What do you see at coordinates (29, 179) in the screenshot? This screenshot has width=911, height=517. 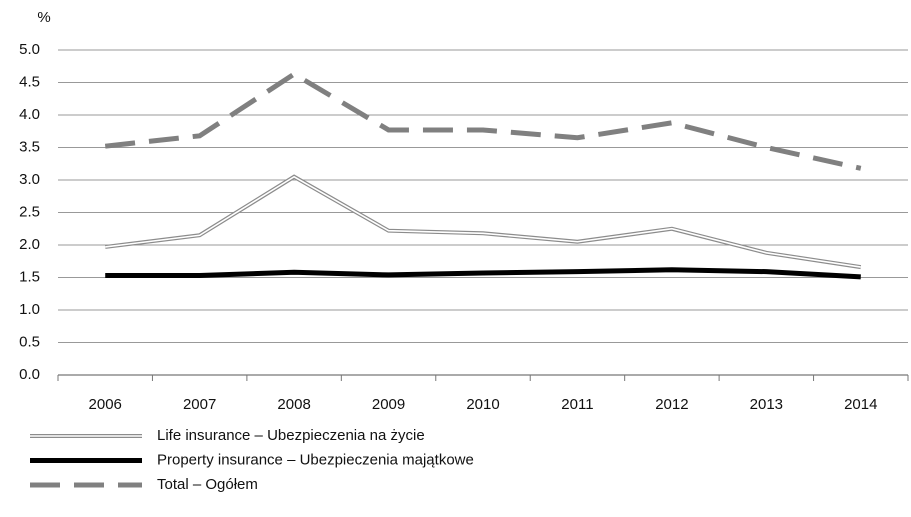 I see `y-tick-label: 3.0` at bounding box center [29, 179].